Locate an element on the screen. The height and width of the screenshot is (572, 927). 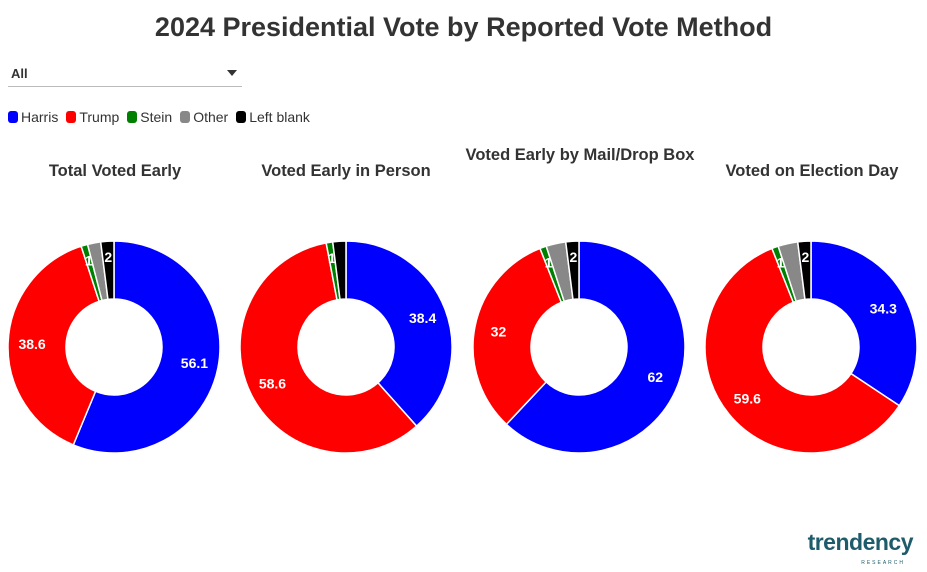
legend-swatch-trump is located at coordinates (71, 117).